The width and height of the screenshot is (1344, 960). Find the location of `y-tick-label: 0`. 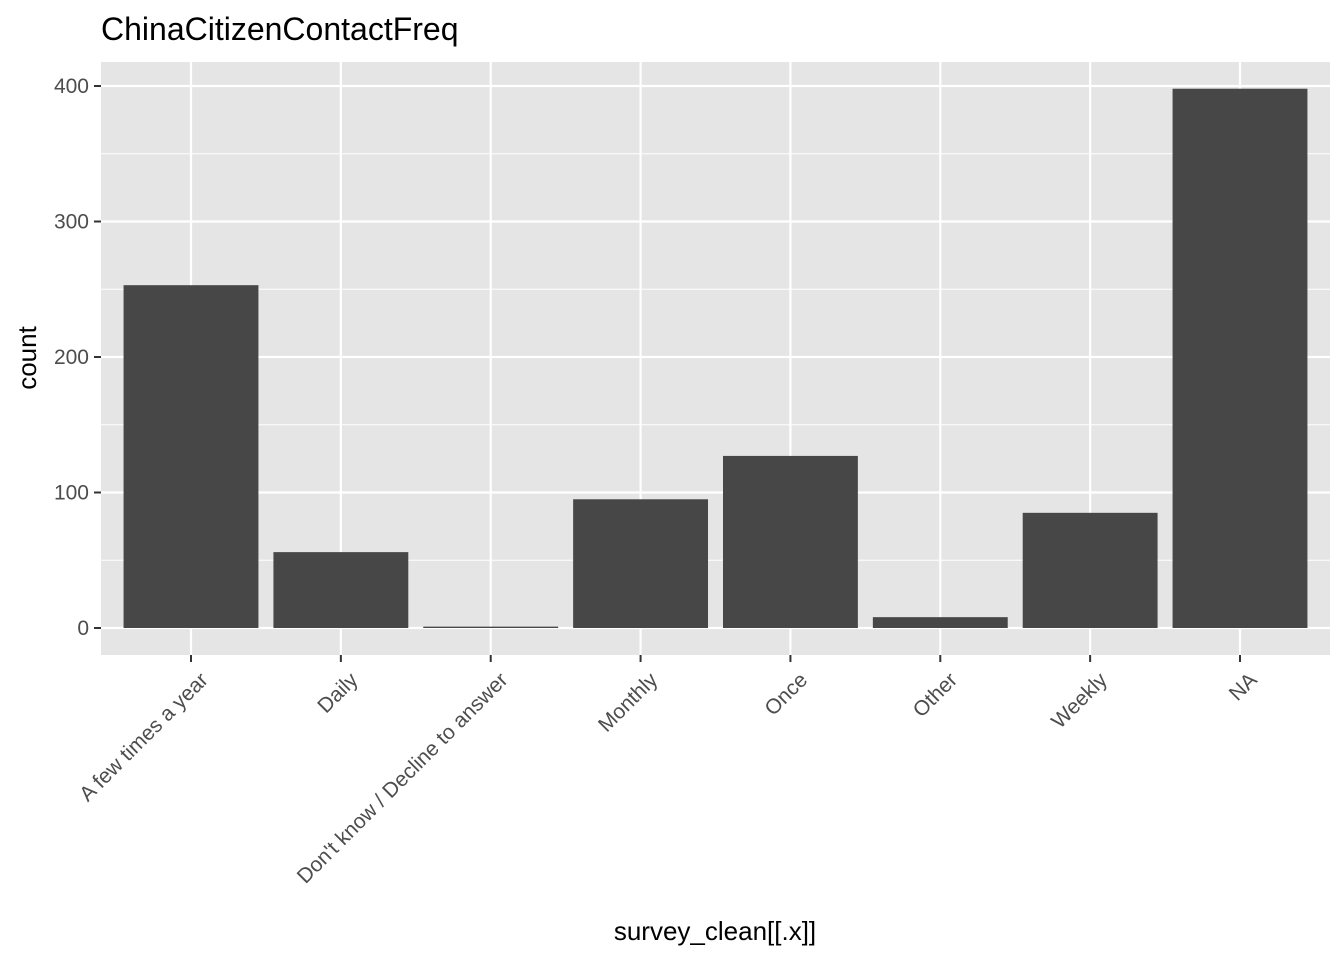

y-tick-label: 0 is located at coordinates (83, 628).